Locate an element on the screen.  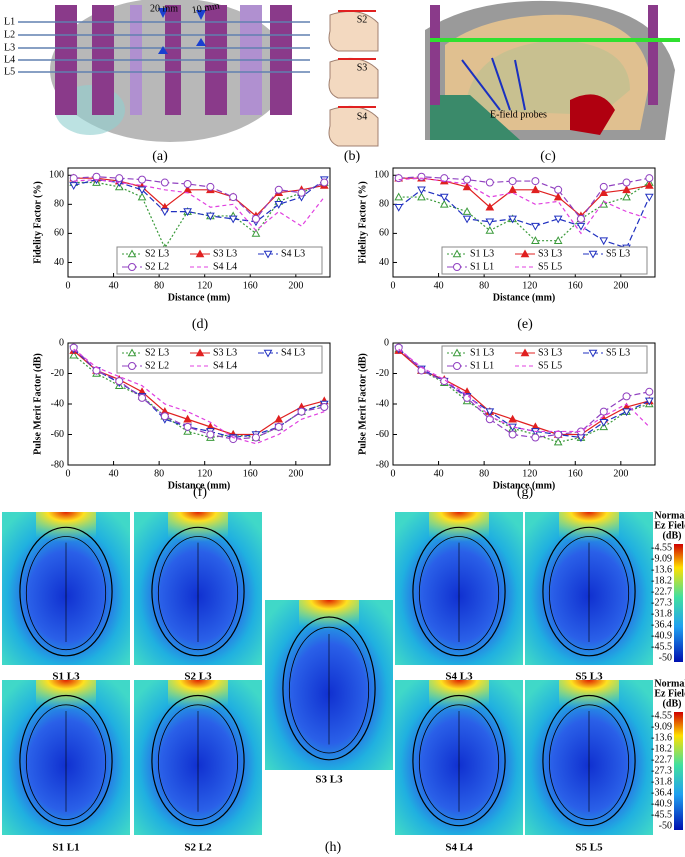
x-tick-label: 120 is located at coordinates (529, 285).